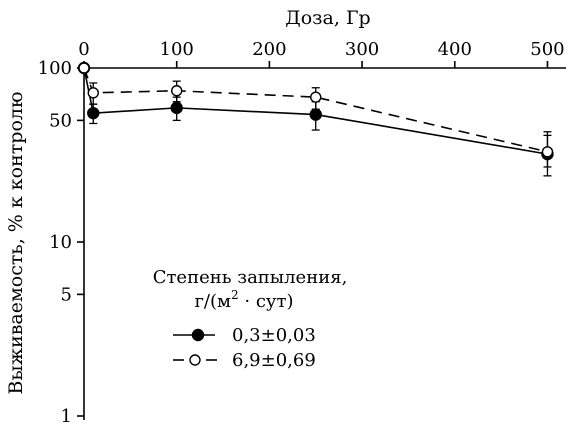 The height and width of the screenshot is (424, 571). Describe the element at coordinates (235, 295) in the screenshot. I see `legend-unit-sup: 2` at that location.